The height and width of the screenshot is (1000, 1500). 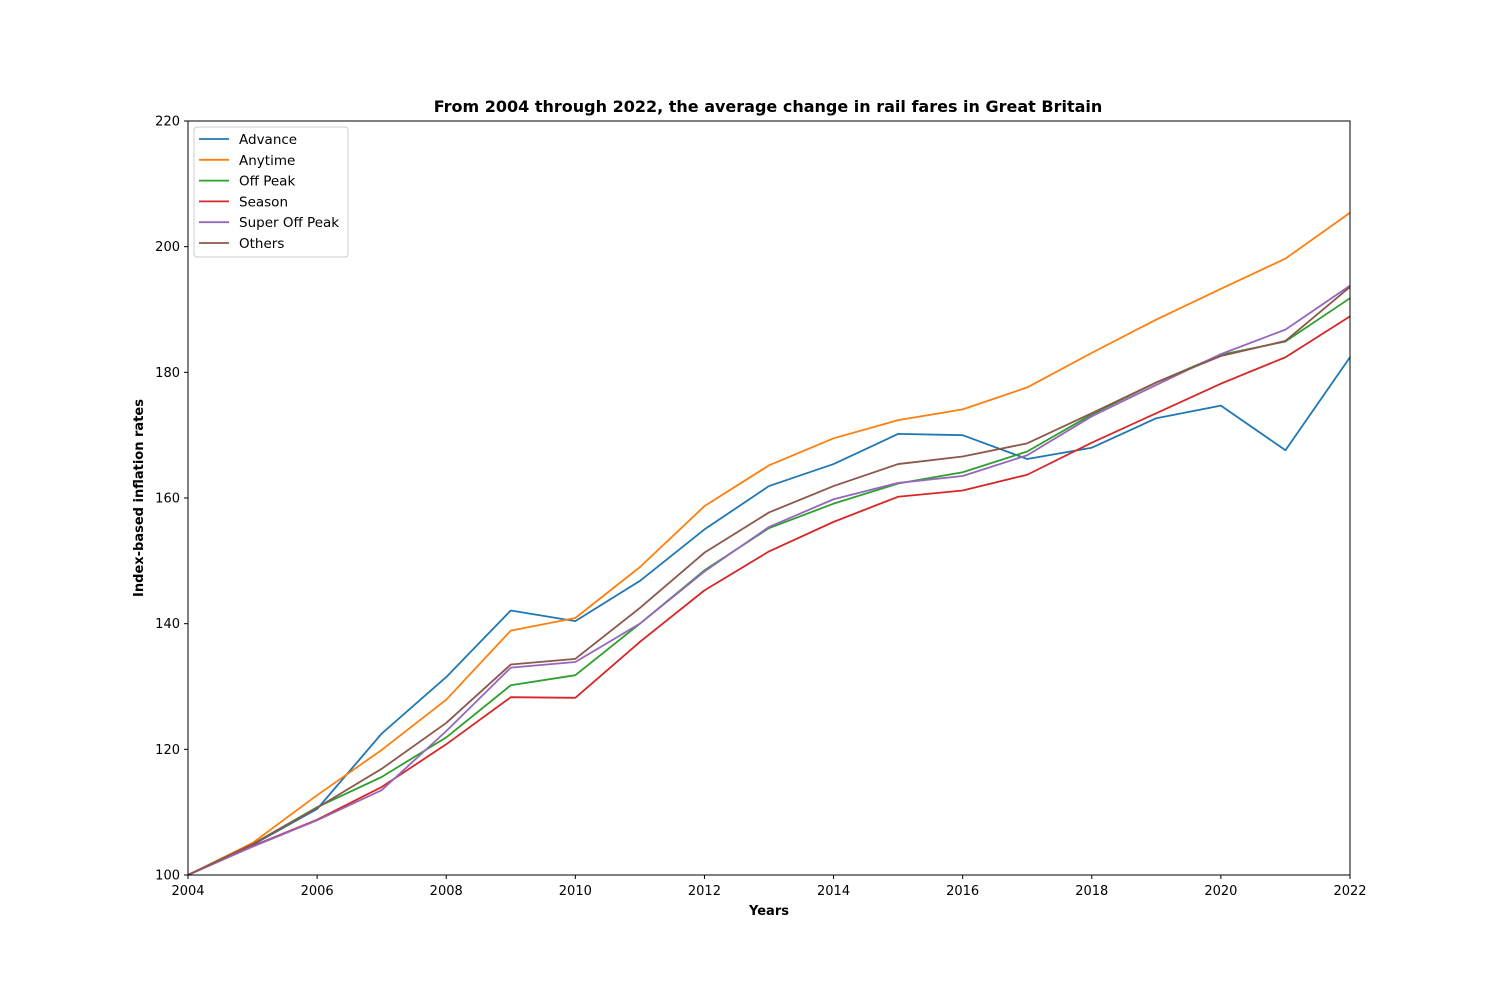 What do you see at coordinates (1091, 891) in the screenshot?
I see `x-tick-label: 2018` at bounding box center [1091, 891].